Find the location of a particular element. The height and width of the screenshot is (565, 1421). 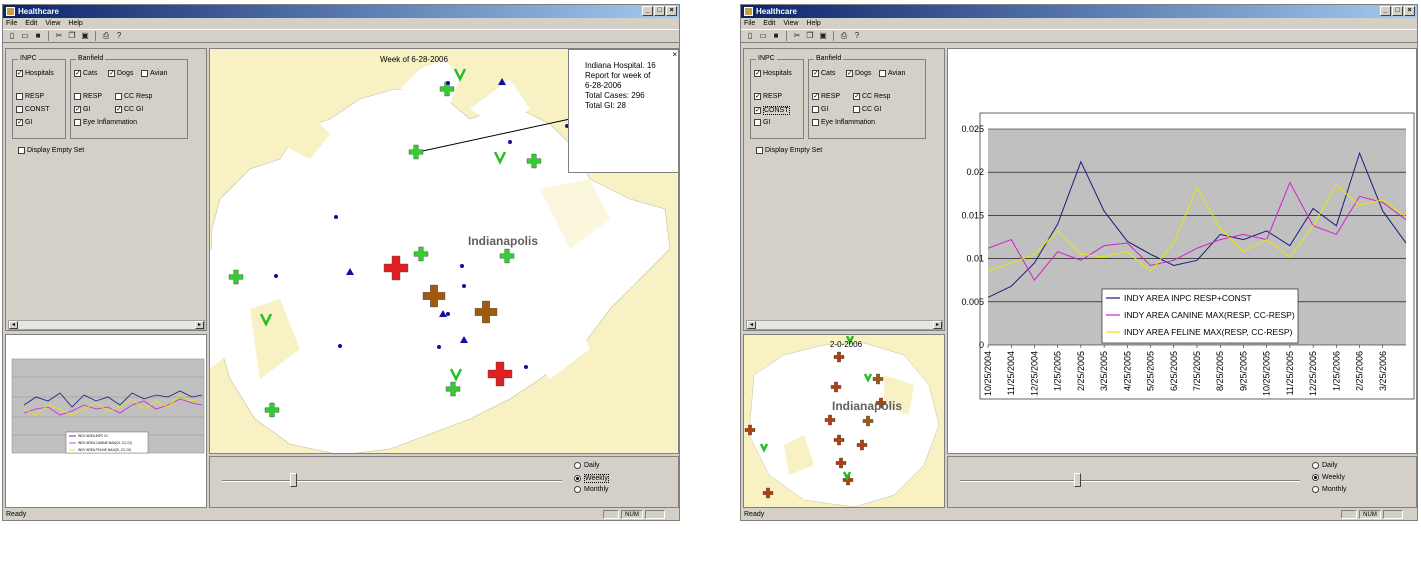

checkbox-banfield-gi: ✓ GI is located at coordinates (82, 109).